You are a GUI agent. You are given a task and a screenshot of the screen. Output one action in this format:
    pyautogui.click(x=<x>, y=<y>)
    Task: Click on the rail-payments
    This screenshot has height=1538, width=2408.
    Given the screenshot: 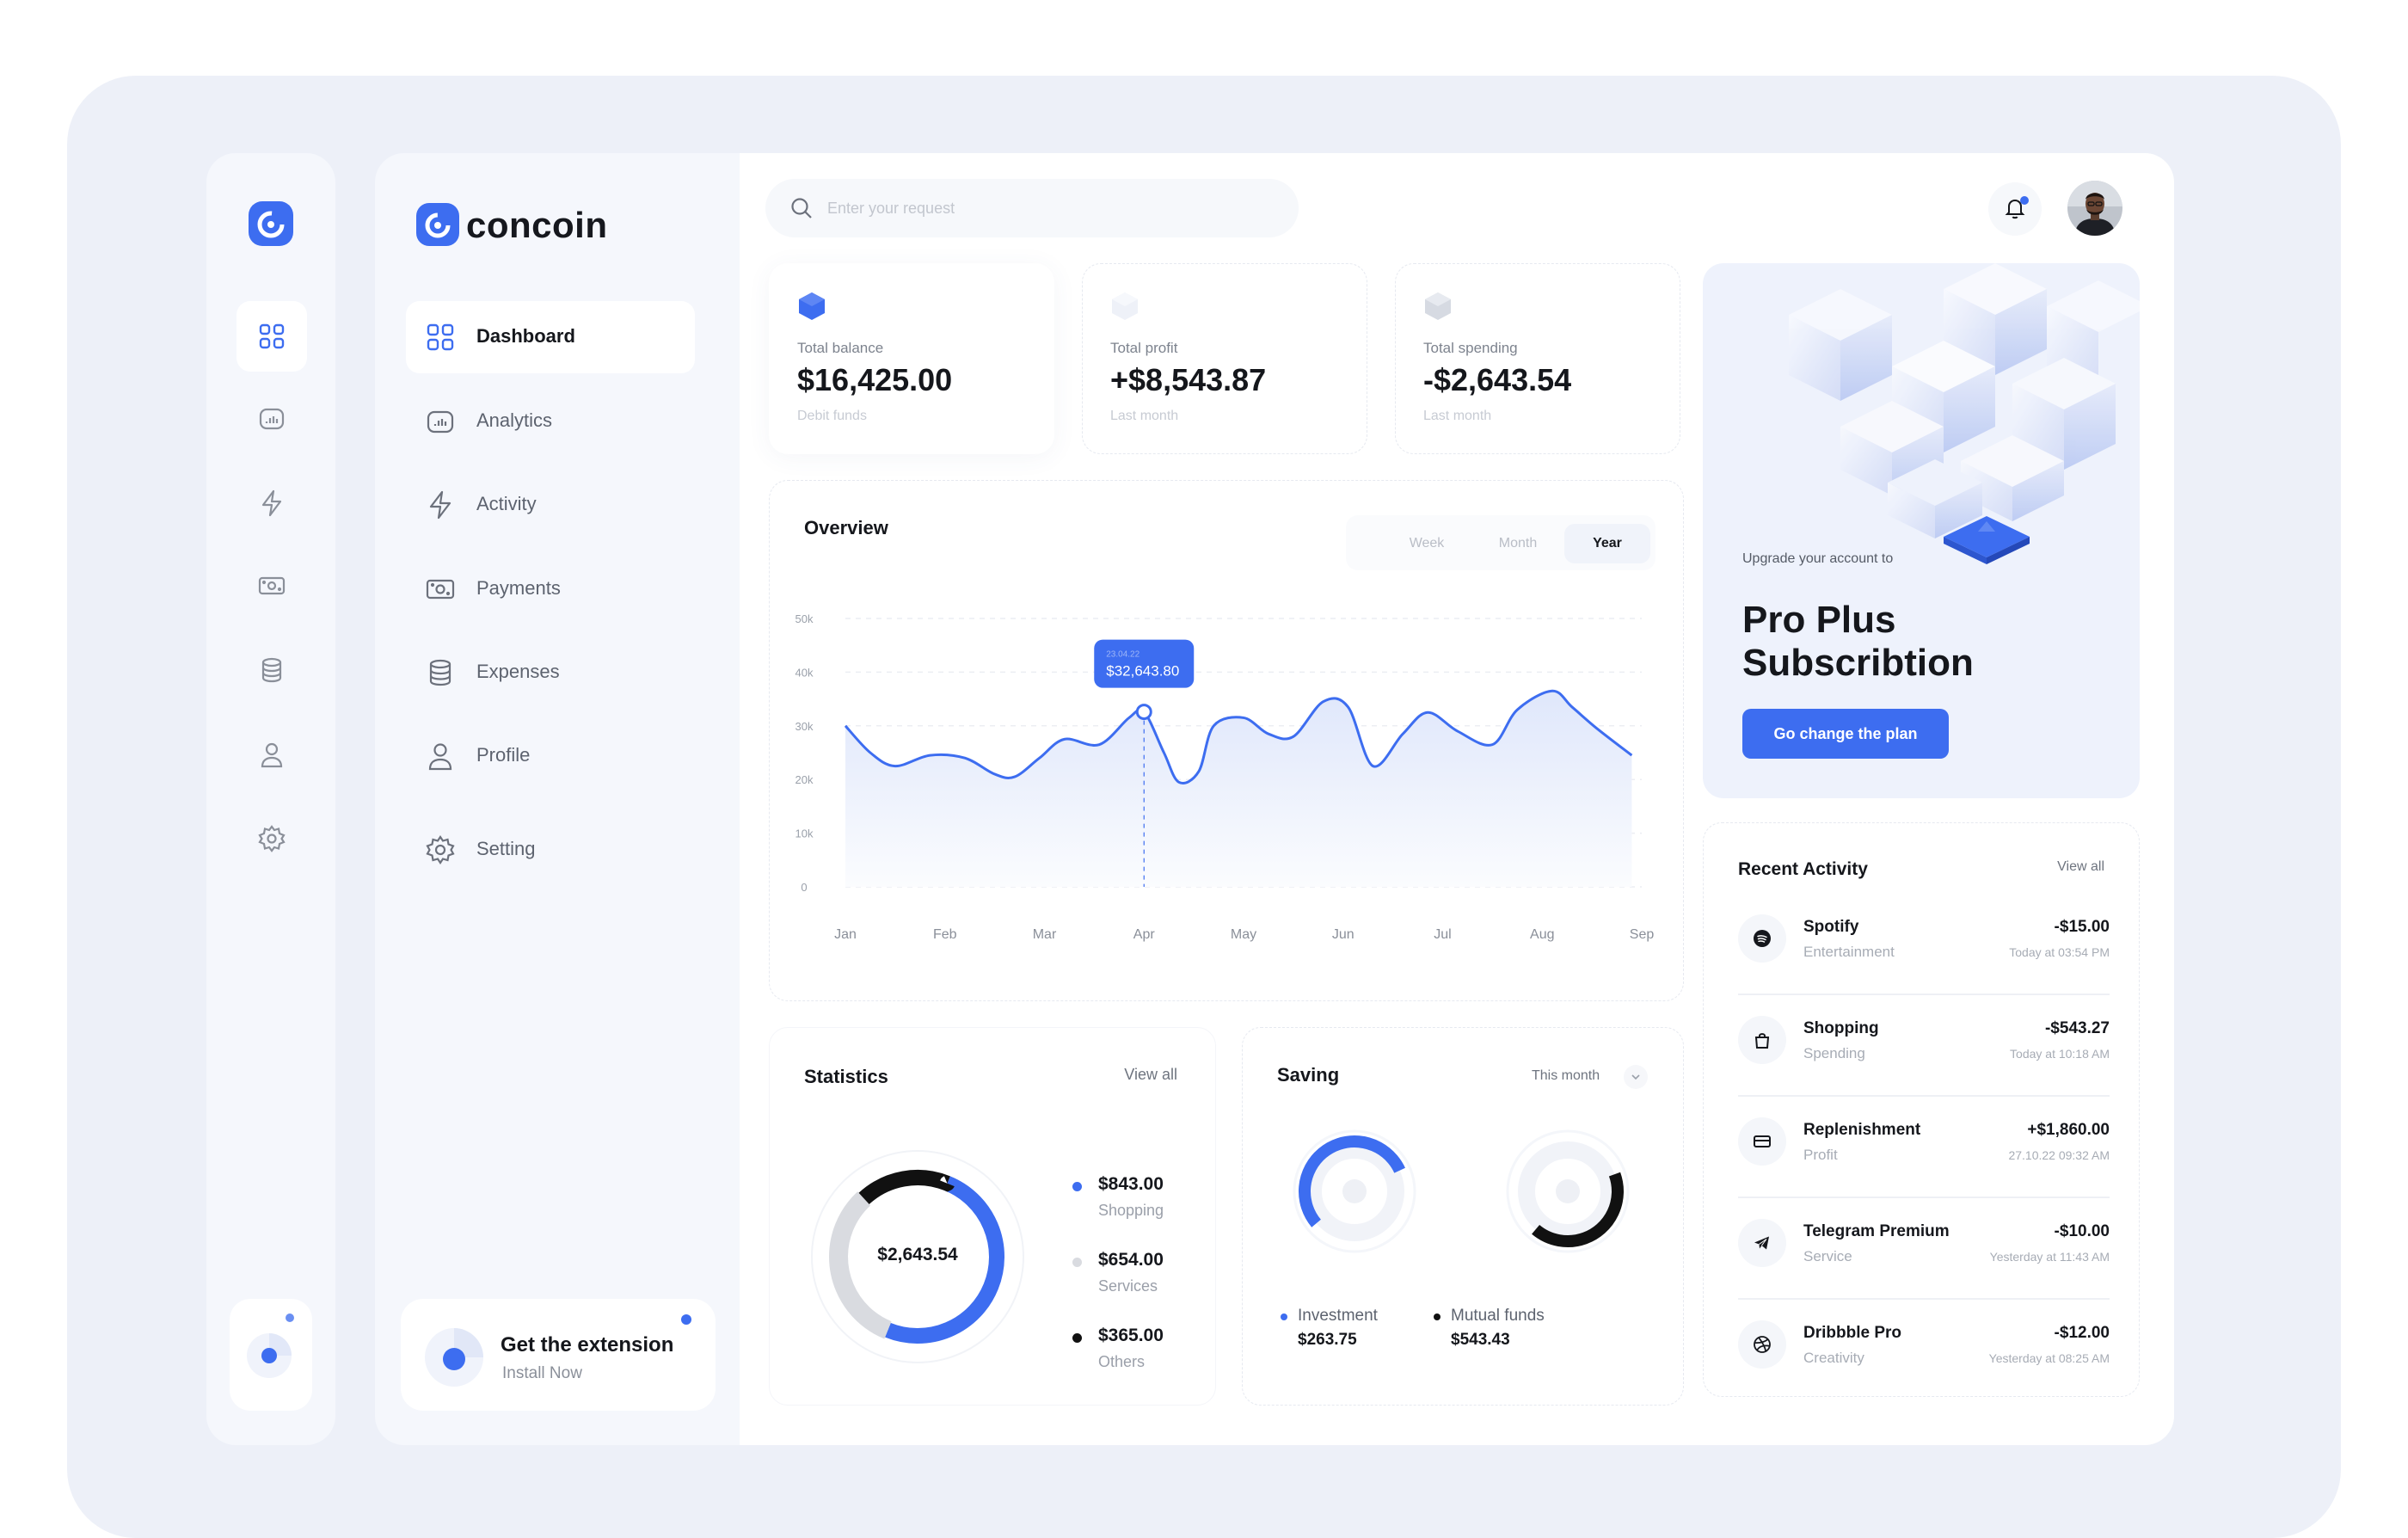 What is the action you would take?
    pyautogui.click(x=271, y=586)
    